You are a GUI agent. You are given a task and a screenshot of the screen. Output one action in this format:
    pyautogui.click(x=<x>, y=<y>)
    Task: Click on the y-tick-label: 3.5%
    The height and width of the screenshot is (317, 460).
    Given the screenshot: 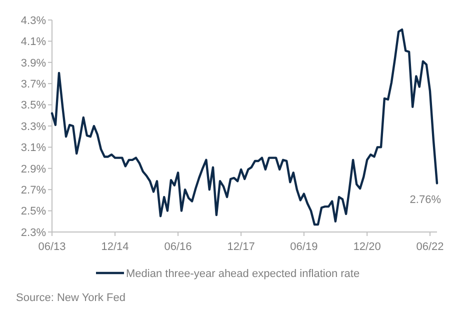 What is the action you would take?
    pyautogui.click(x=33, y=106)
    